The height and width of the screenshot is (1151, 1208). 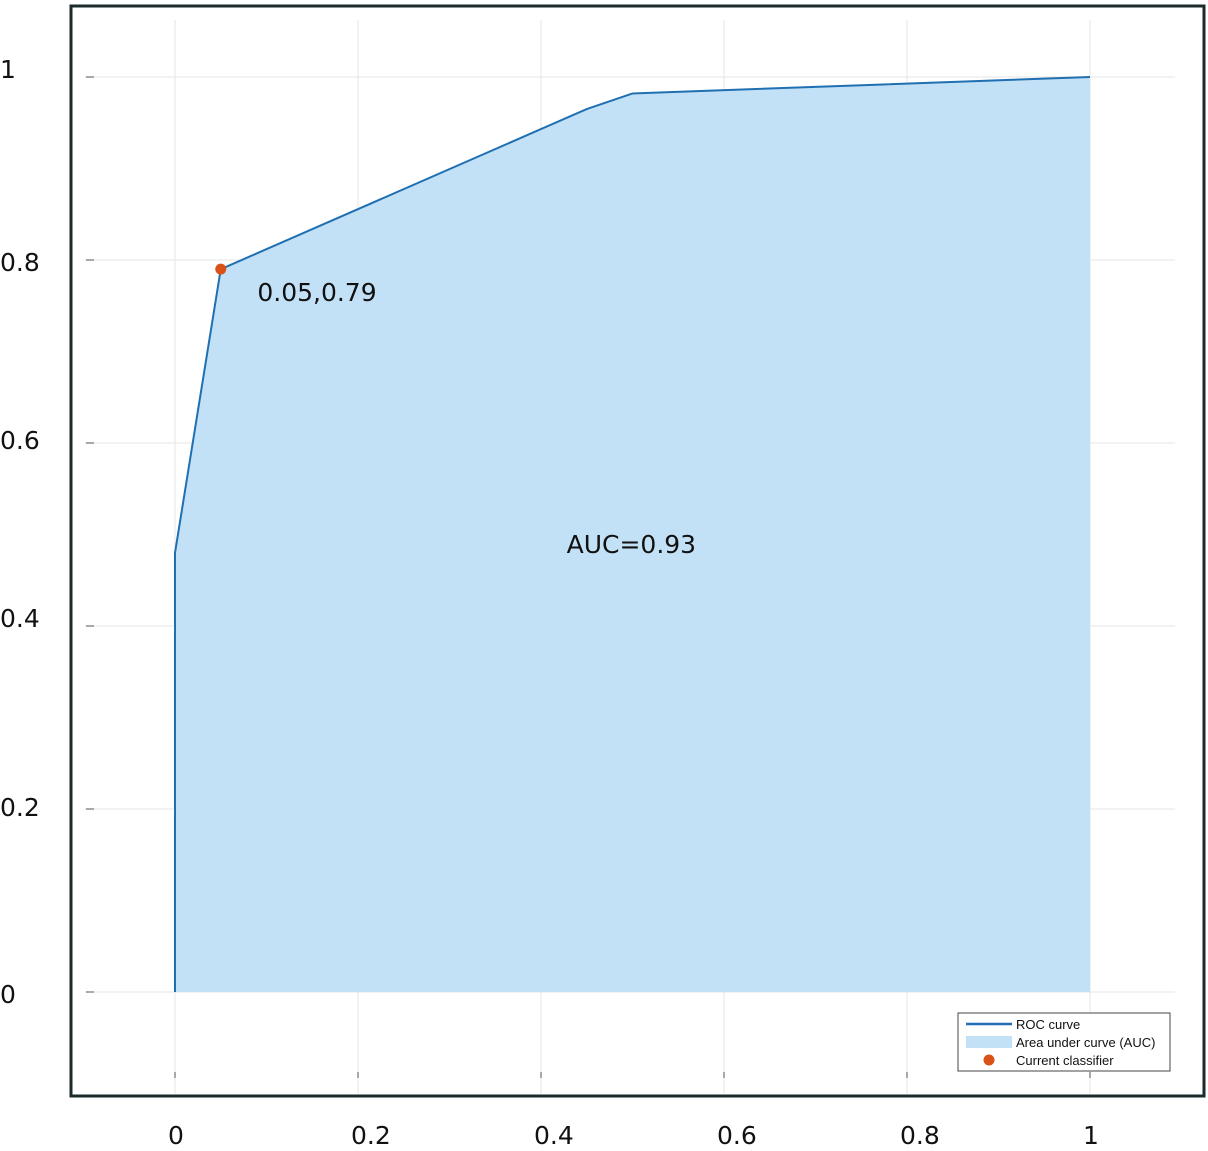 What do you see at coordinates (20, 807) in the screenshot?
I see `y-tick-label-1: 0.2` at bounding box center [20, 807].